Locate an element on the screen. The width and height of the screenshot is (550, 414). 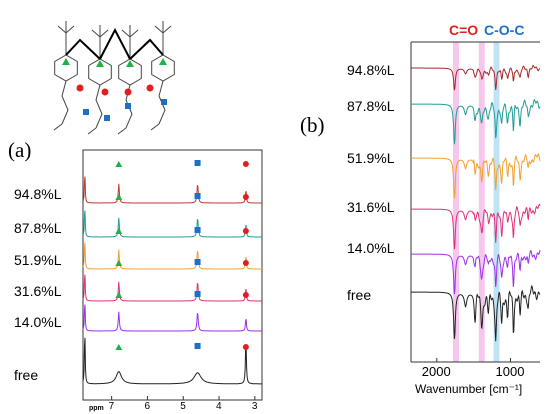
ir-trace-label-5: free is located at coordinates (359, 295).